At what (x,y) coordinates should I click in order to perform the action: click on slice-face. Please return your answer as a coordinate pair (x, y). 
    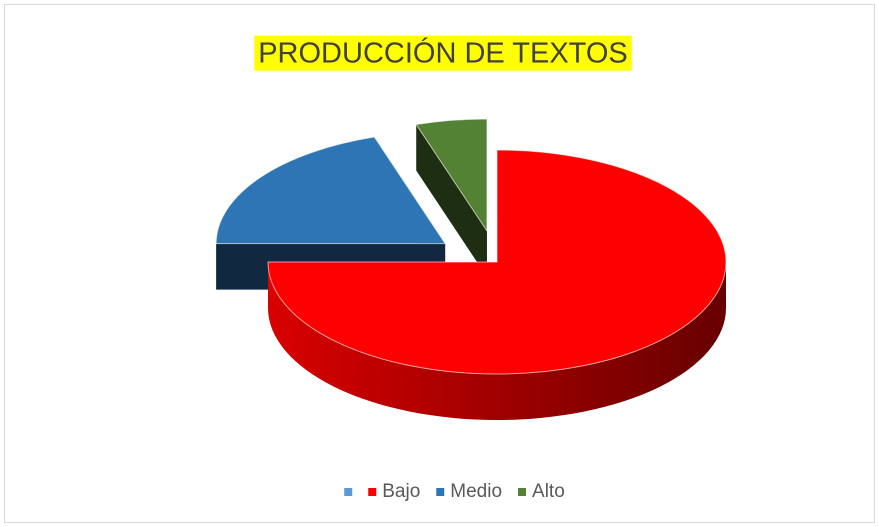
    Looking at the image, I should click on (451, 201).